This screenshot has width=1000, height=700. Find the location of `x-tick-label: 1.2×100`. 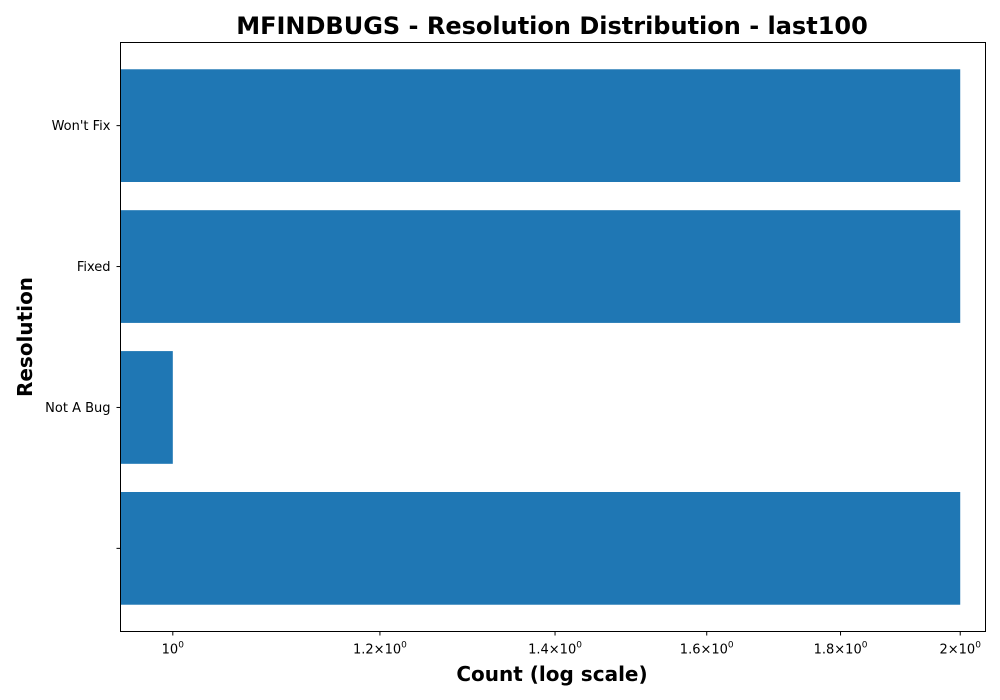

x-tick-label: 1.2×100 is located at coordinates (380, 649).